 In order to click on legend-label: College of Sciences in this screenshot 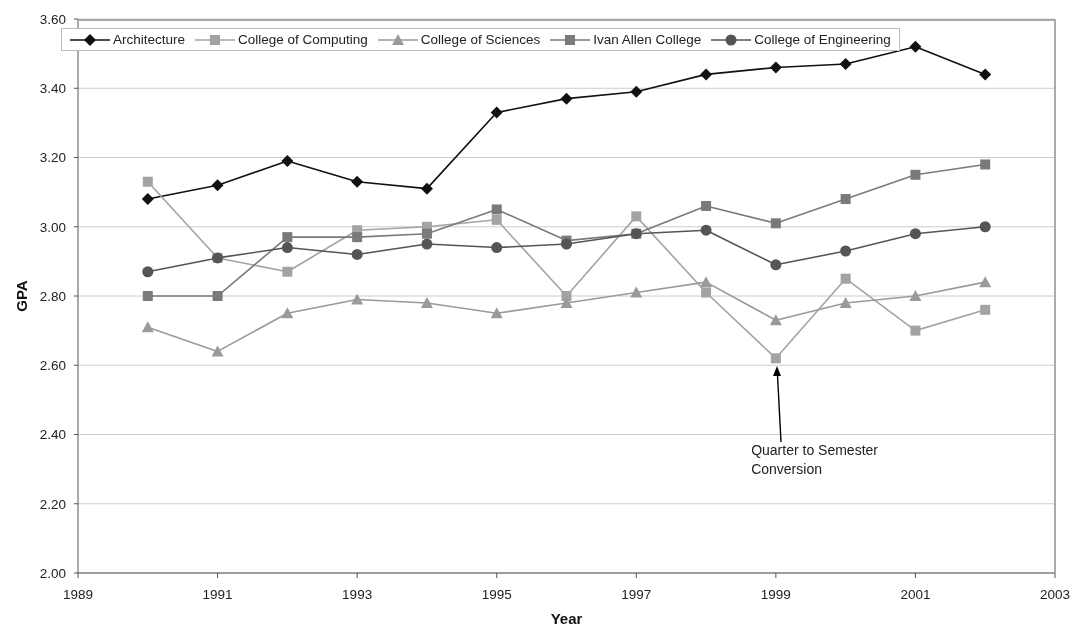, I will do `click(480, 39)`.